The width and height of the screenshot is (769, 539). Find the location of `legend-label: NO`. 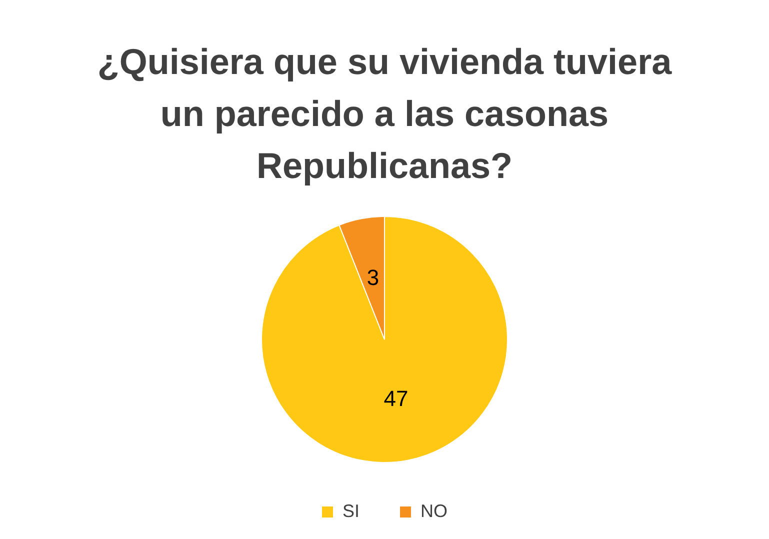

legend-label: NO is located at coordinates (434, 510).